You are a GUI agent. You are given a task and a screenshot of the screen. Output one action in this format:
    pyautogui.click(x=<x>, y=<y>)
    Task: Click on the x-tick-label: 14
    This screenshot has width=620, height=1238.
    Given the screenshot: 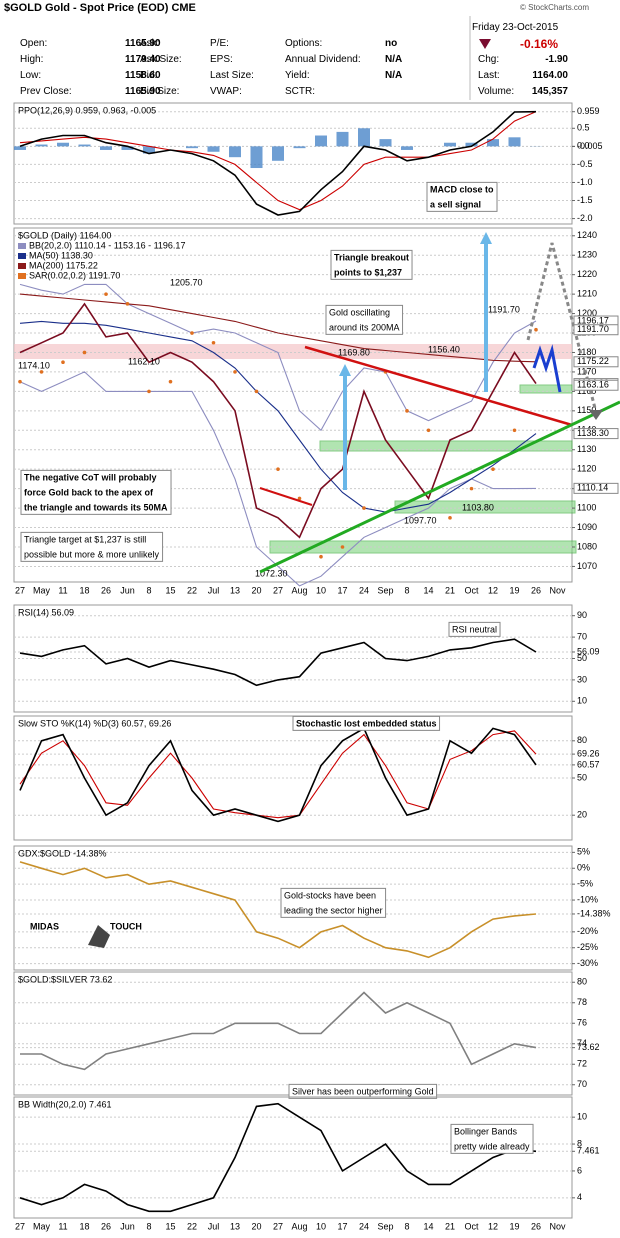 What is the action you would take?
    pyautogui.click(x=428, y=1226)
    